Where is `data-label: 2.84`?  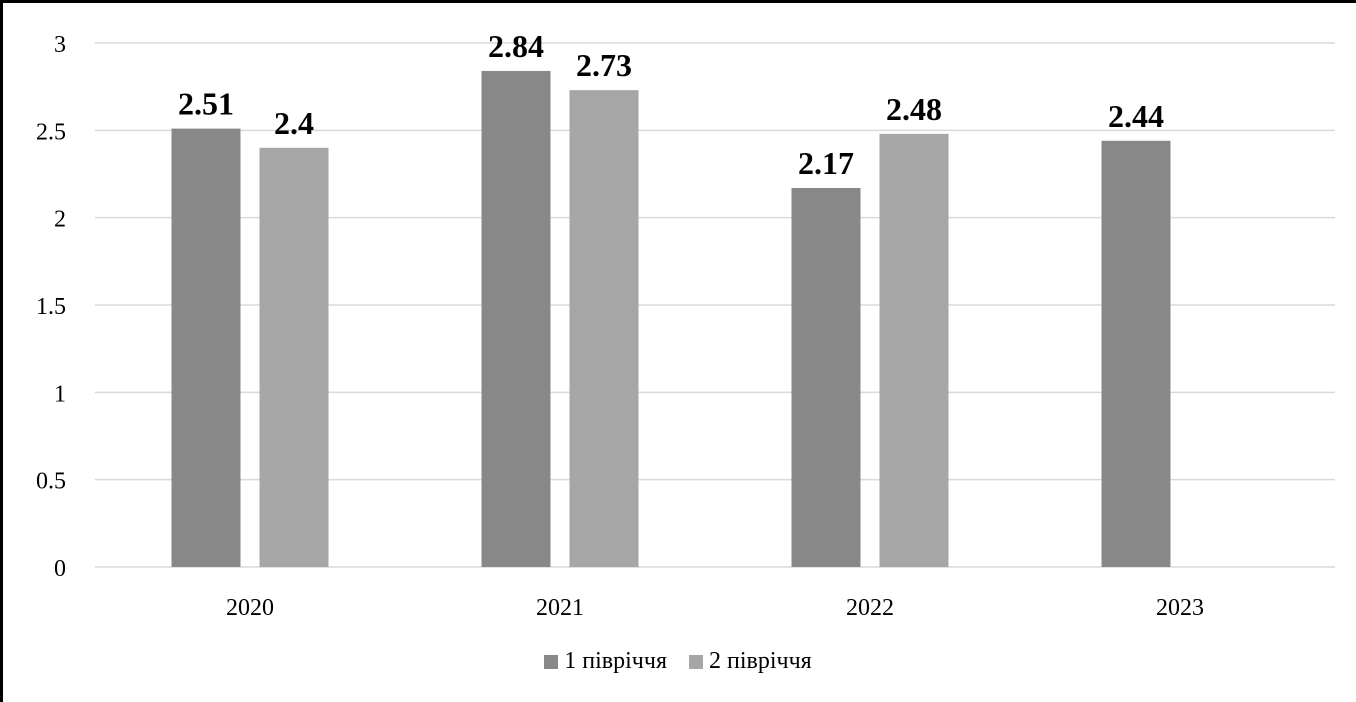 data-label: 2.84 is located at coordinates (516, 46).